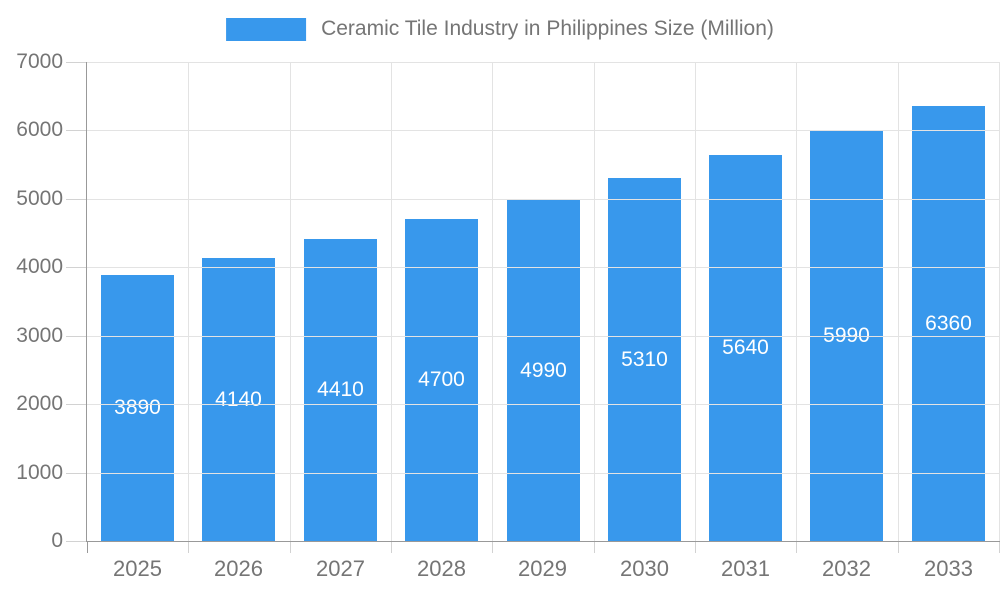 The image size is (1000, 600). Describe the element at coordinates (39, 198) in the screenshot. I see `y-axis-label: 5000` at that location.